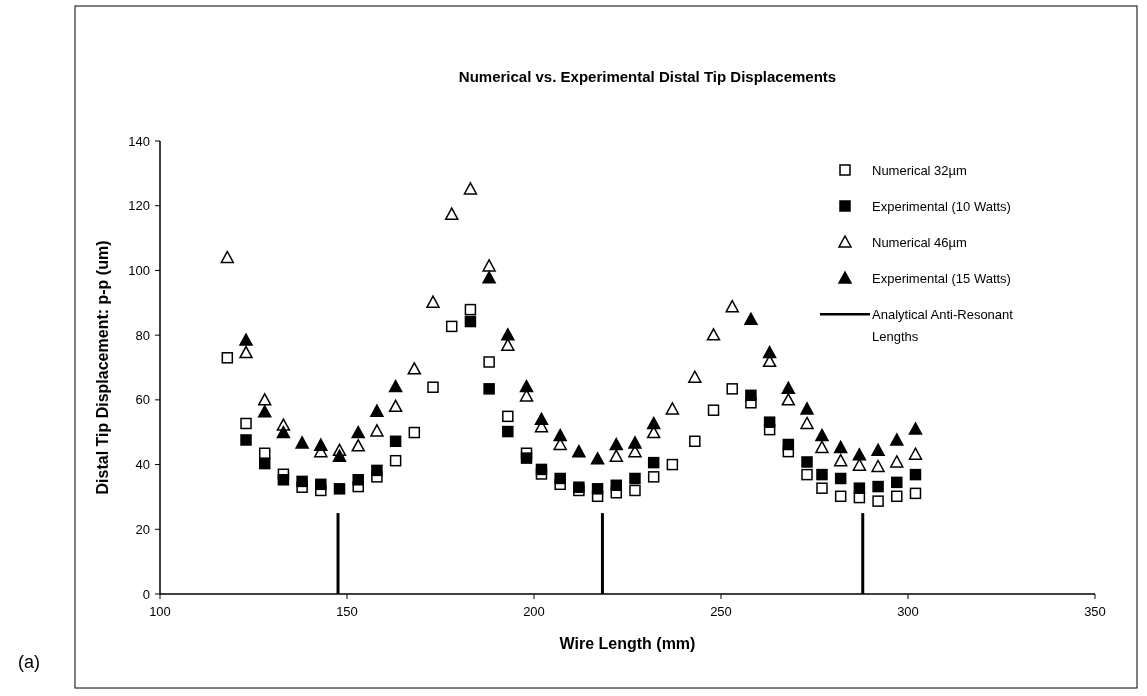 The width and height of the screenshot is (1147, 696). Describe the element at coordinates (142, 400) in the screenshot. I see `y-tick-label: 60` at that location.